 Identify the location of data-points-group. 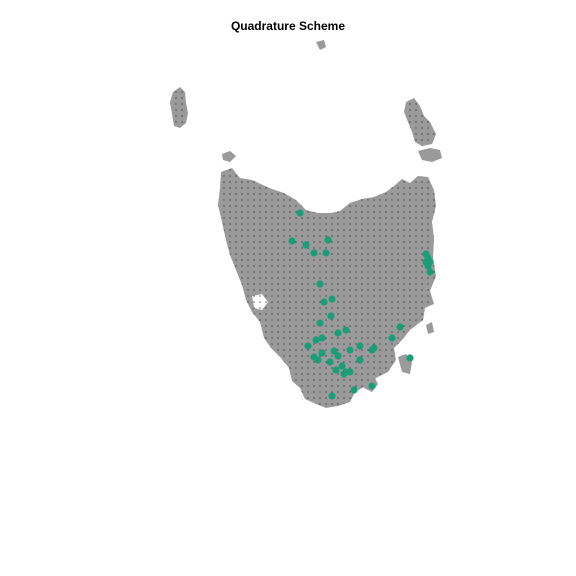
(361, 304).